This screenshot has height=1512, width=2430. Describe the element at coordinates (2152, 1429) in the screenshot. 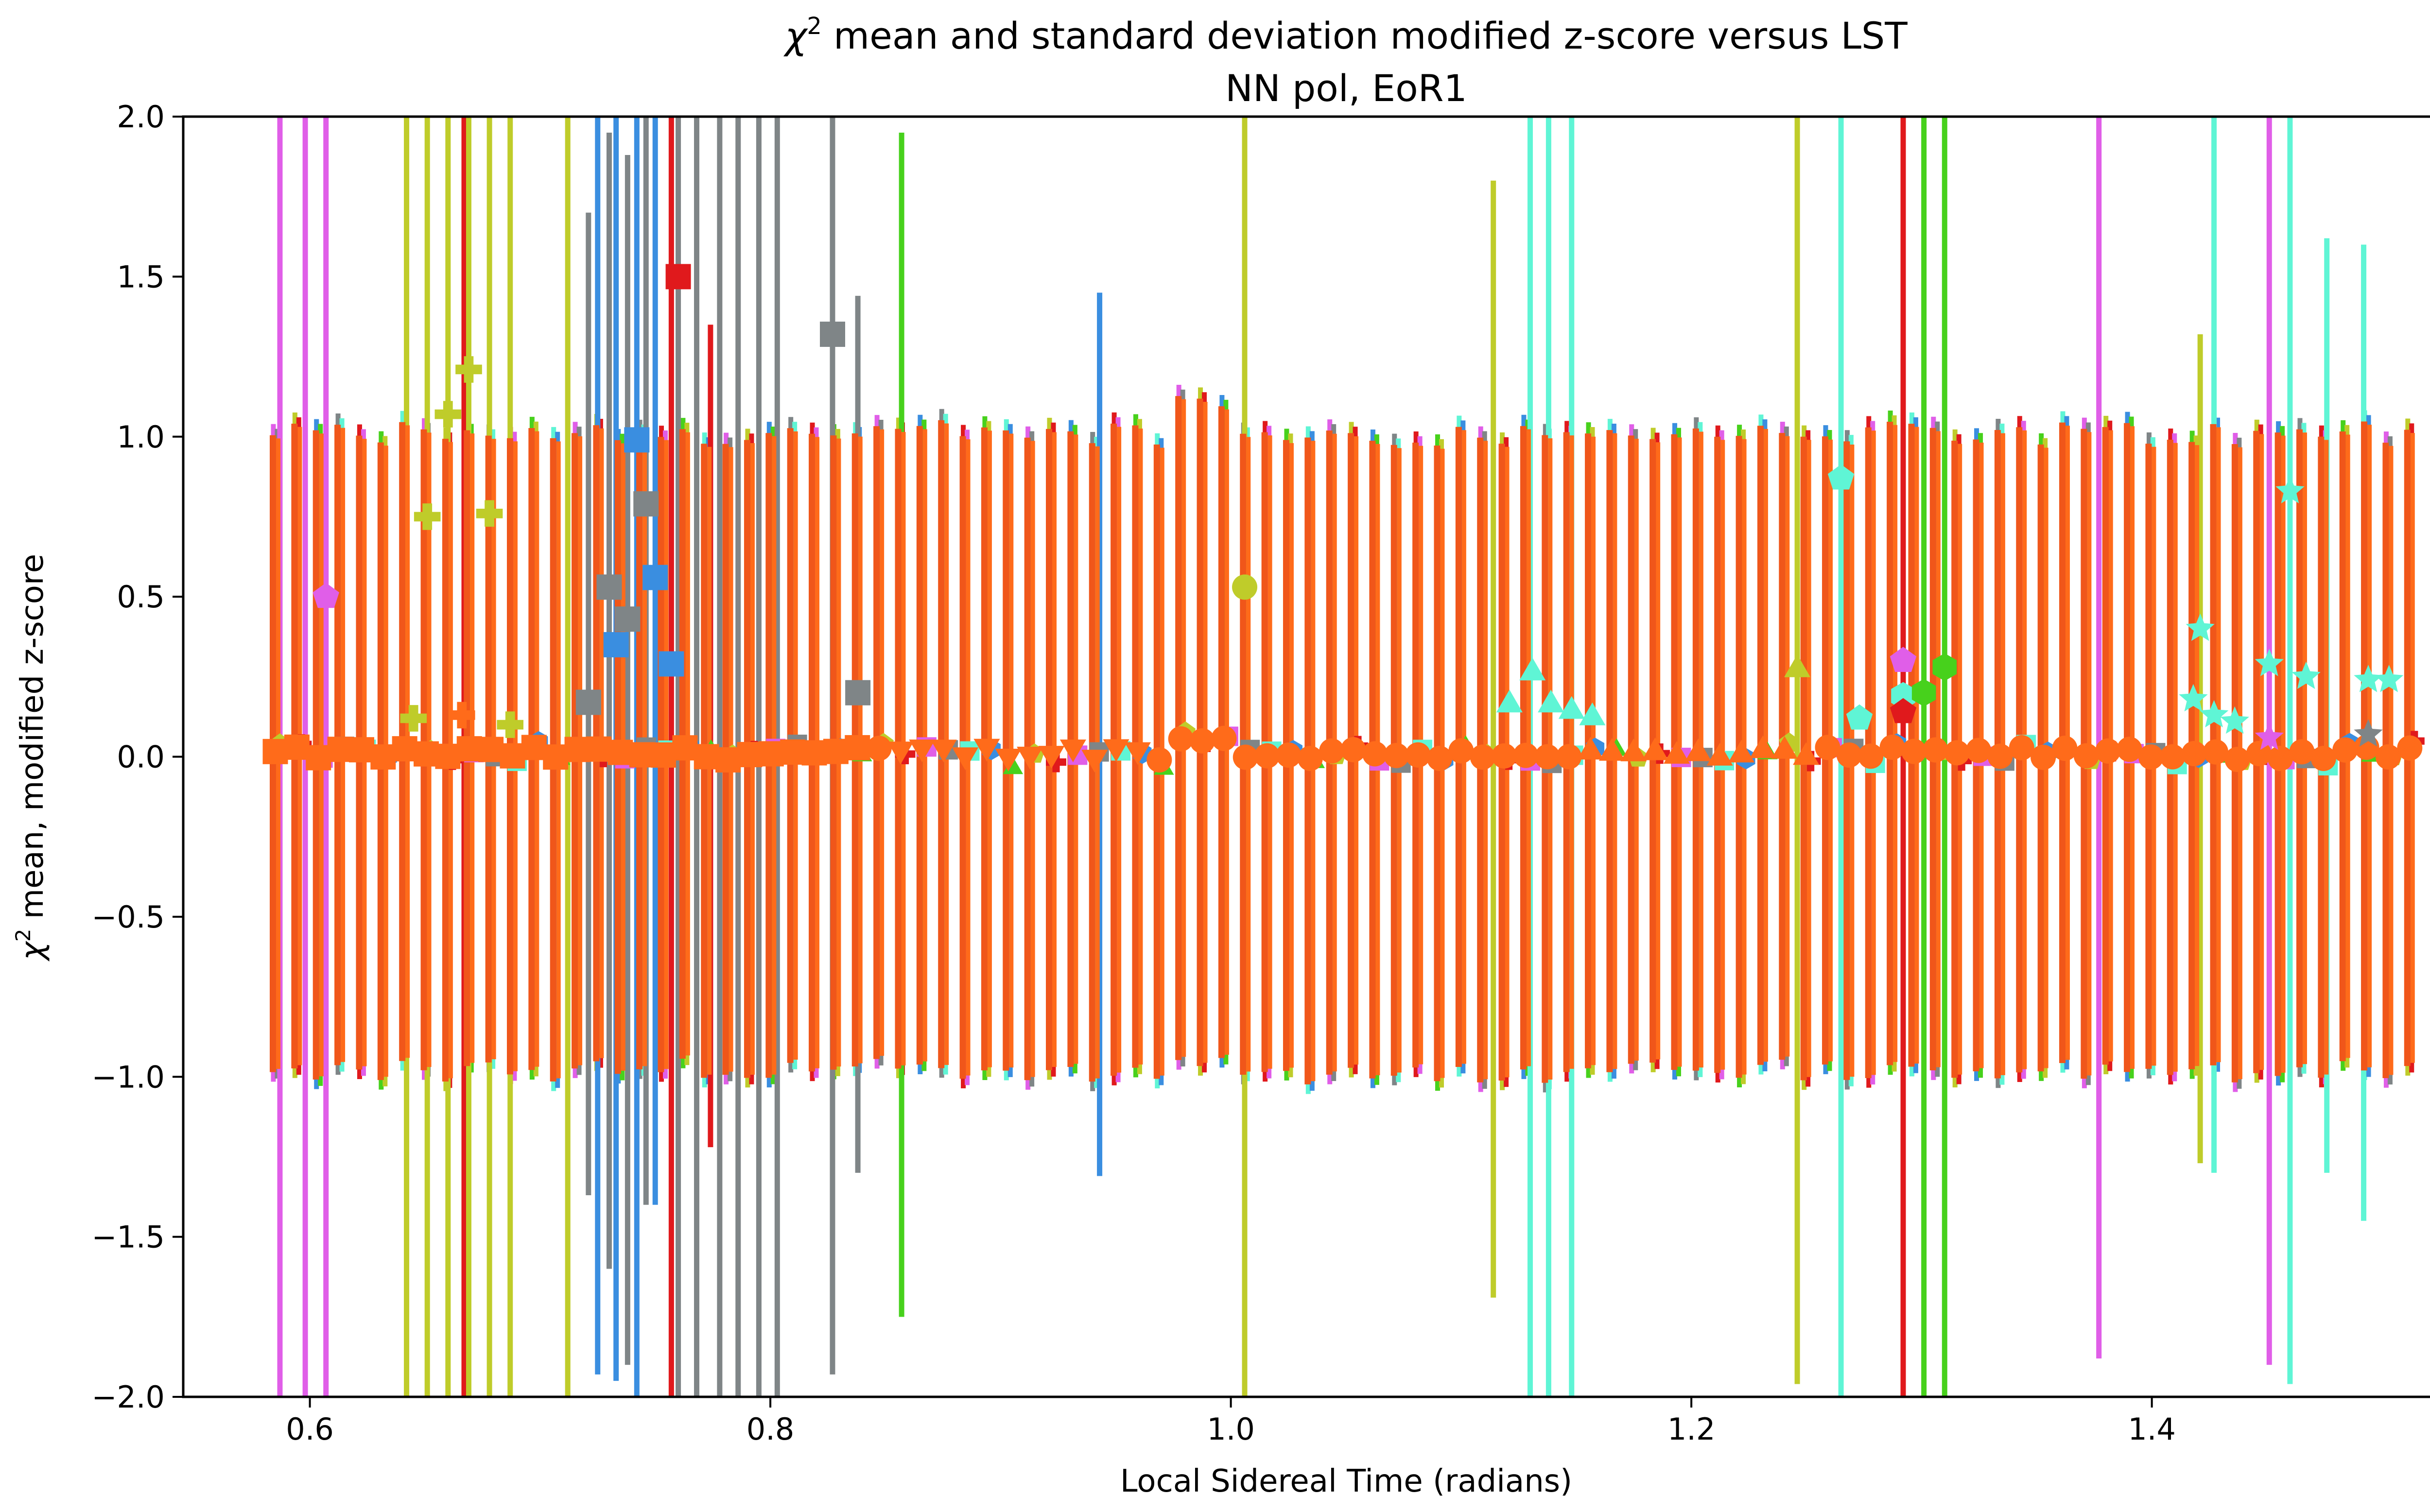

I see `x-tick-label: 1.4` at that location.